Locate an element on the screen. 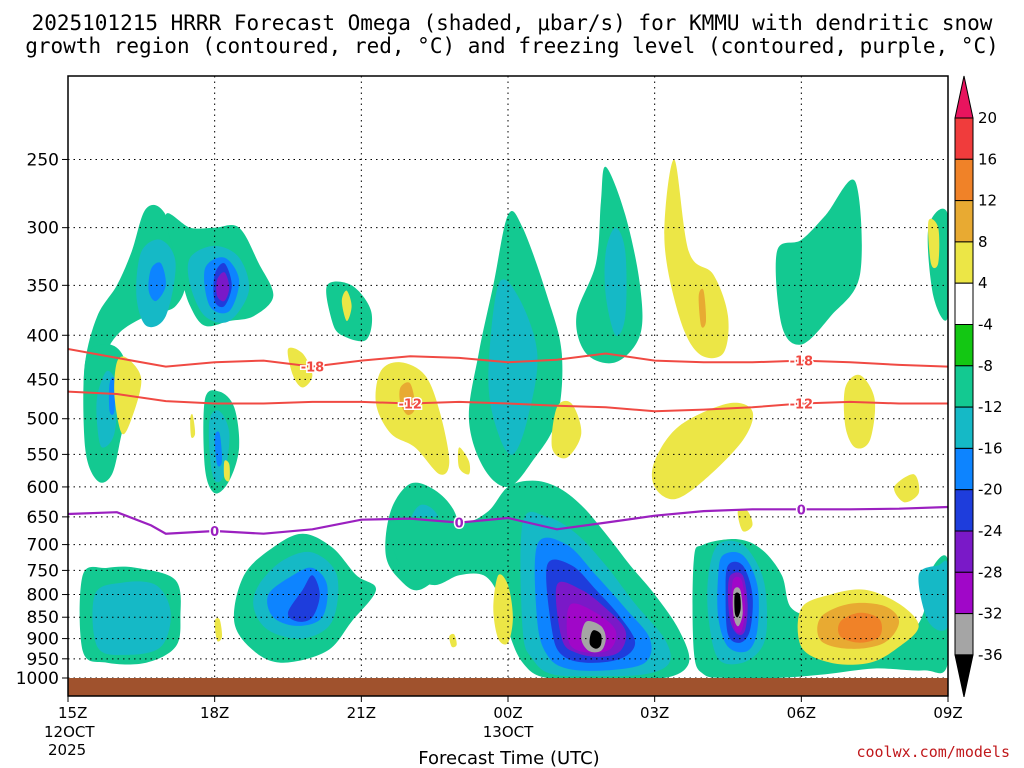 This screenshot has width=1024, height=768. x-tick-label: 15Z is located at coordinates (72, 713).